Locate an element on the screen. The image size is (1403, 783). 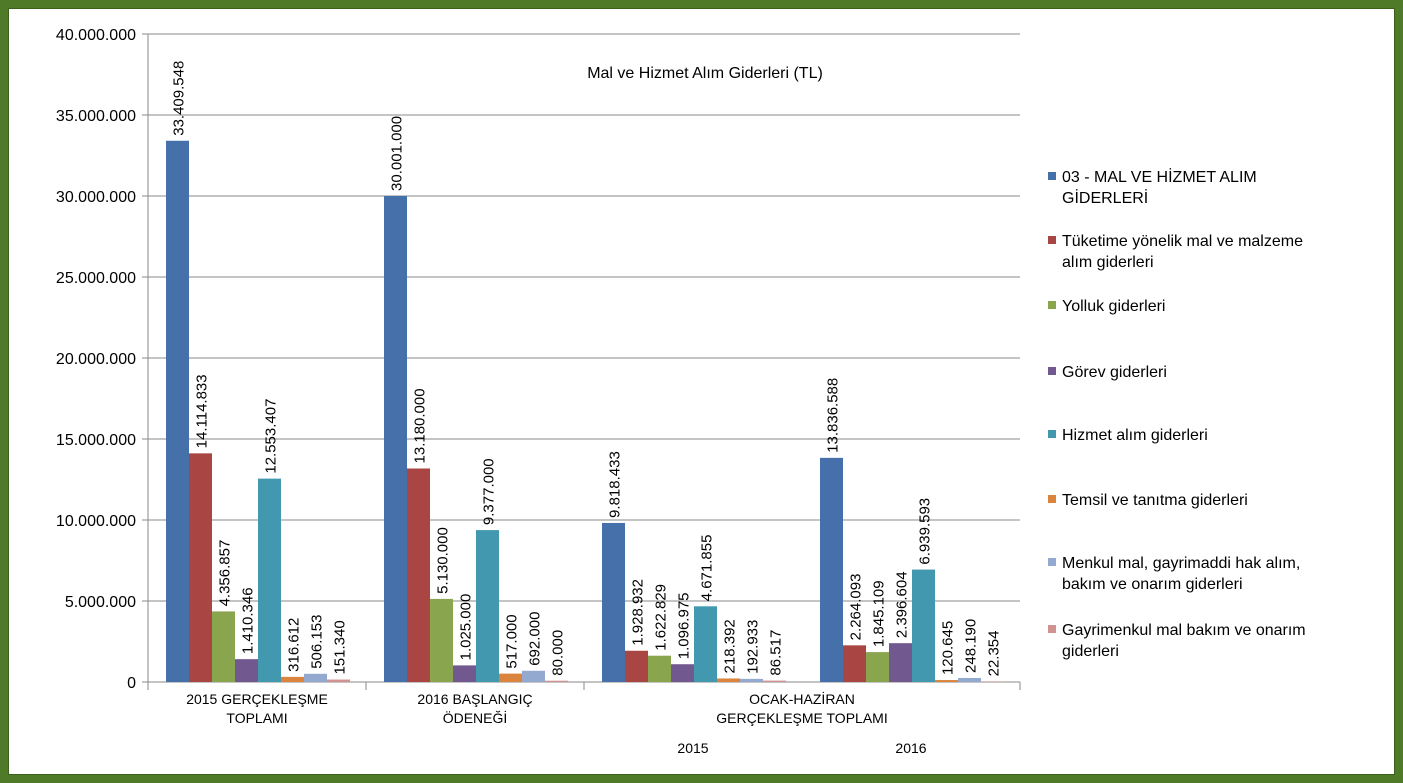
data-label: 9.818.433 is located at coordinates (615, 484).